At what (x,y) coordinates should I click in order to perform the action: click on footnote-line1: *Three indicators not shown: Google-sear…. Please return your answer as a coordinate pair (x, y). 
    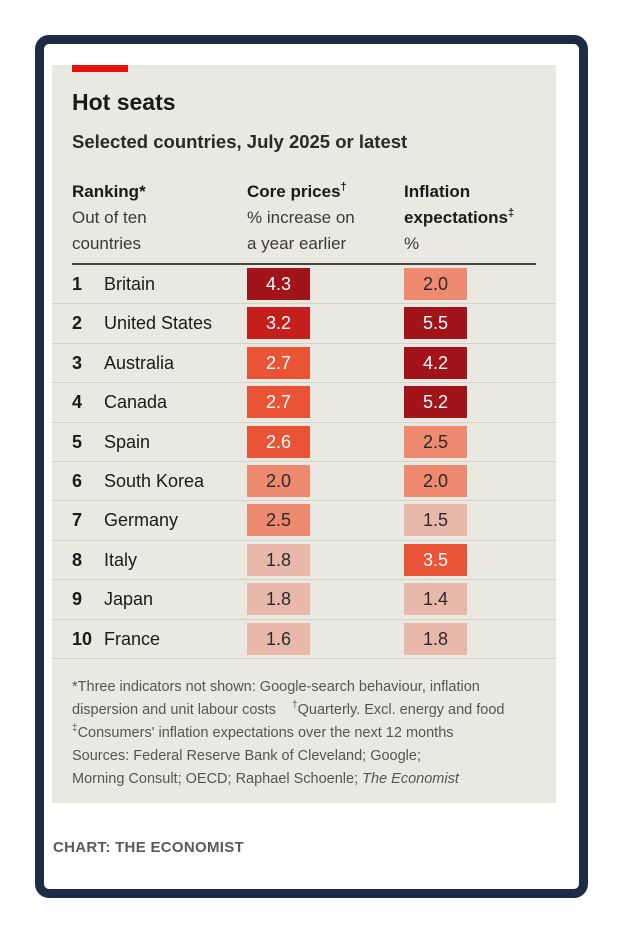
    Looking at the image, I should click on (276, 687).